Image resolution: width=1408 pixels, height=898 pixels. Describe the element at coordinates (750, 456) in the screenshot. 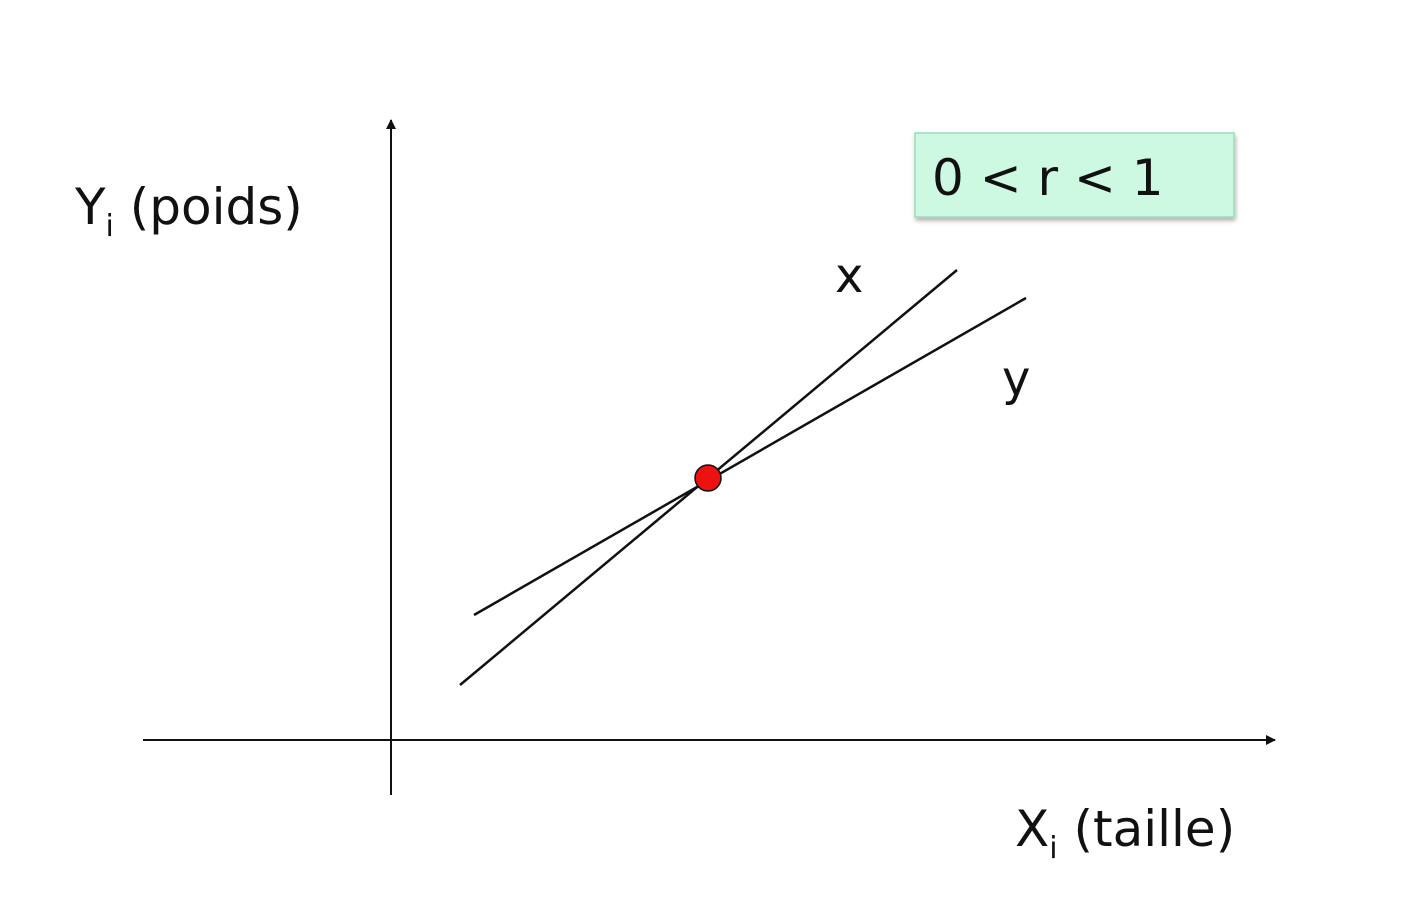

I see `regression-line-y` at that location.